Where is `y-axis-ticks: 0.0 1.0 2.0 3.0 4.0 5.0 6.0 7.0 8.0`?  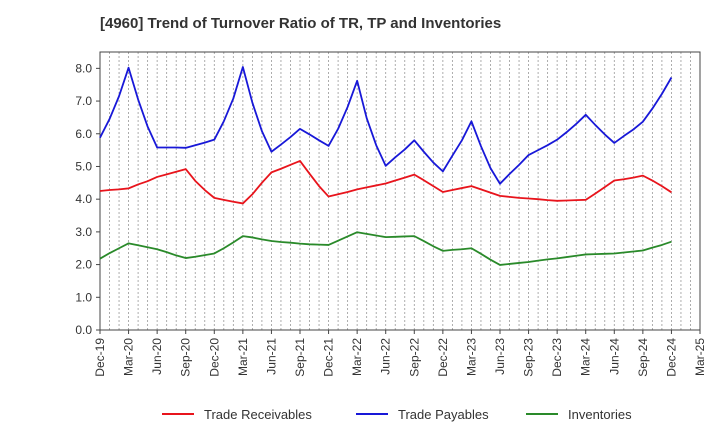
y-axis-ticks: 0.0 1.0 2.0 3.0 4.0 5.0 6.0 7.0 8.0 is located at coordinates (87, 199).